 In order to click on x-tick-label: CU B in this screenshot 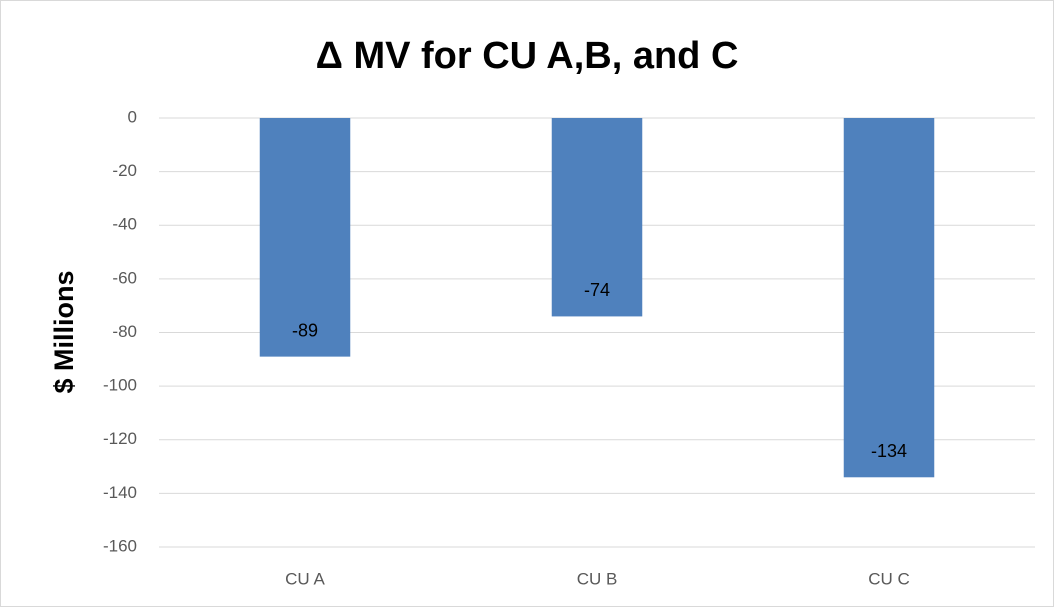, I will do `click(597, 578)`.